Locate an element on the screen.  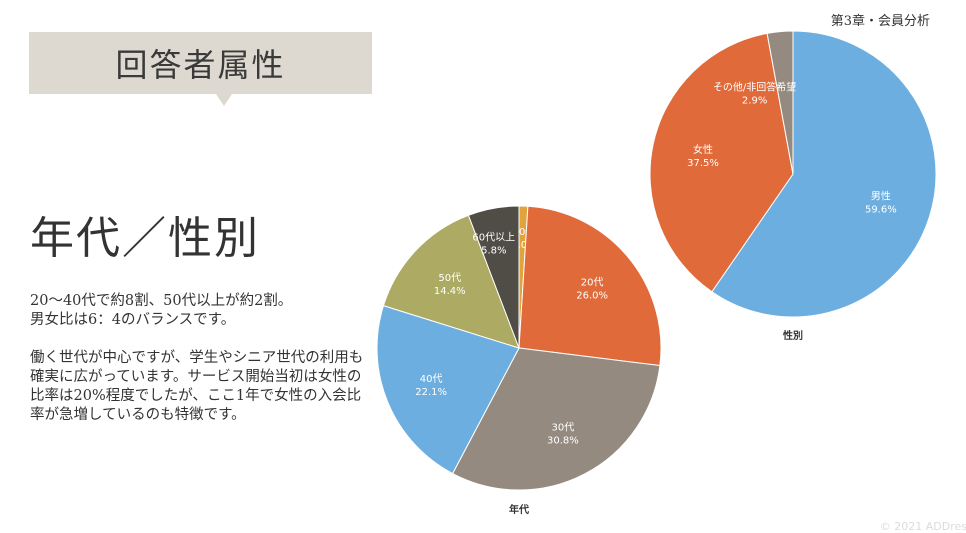
age-pie-slice-label-1: 20代 is located at coordinates (592, 282).